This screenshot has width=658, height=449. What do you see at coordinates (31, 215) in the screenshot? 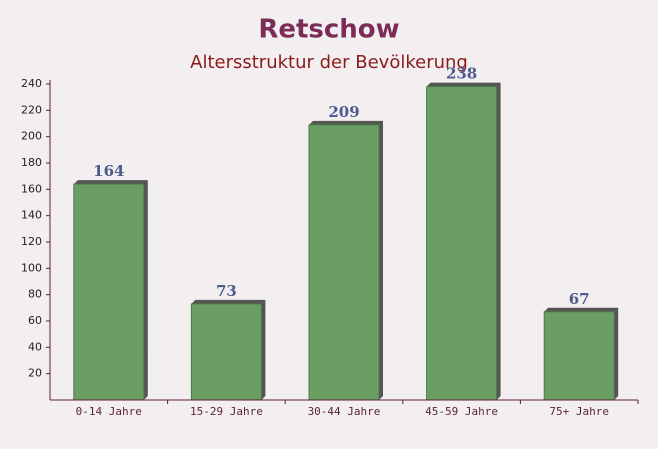
I see `y-tick-label: 140` at bounding box center [31, 215].